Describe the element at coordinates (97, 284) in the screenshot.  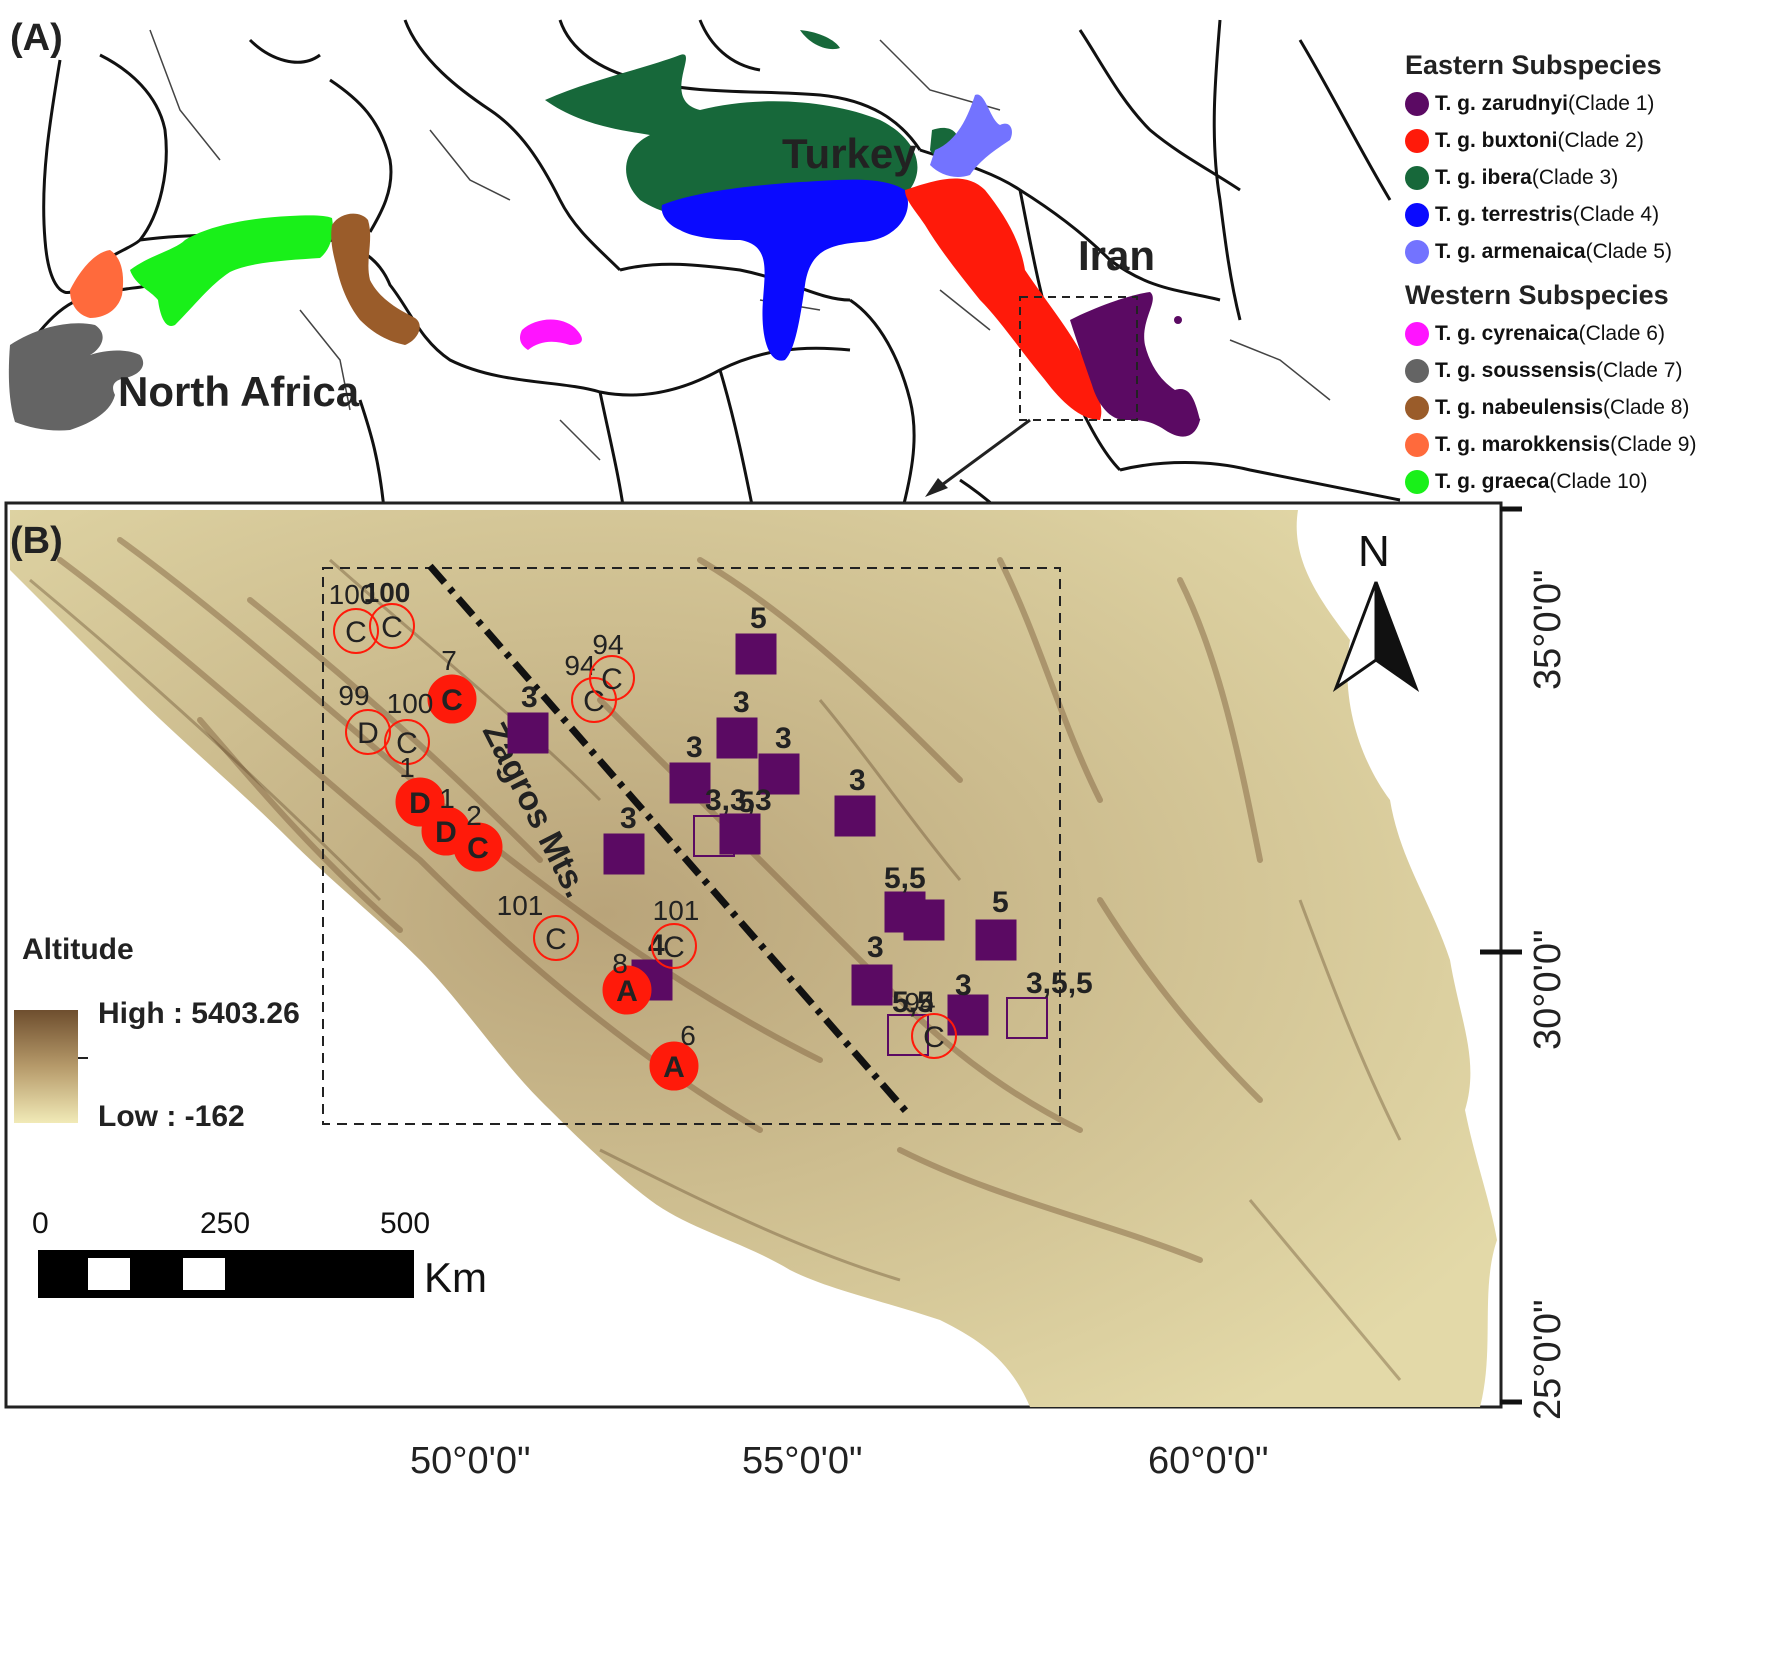
I see `range-marokkensis` at that location.